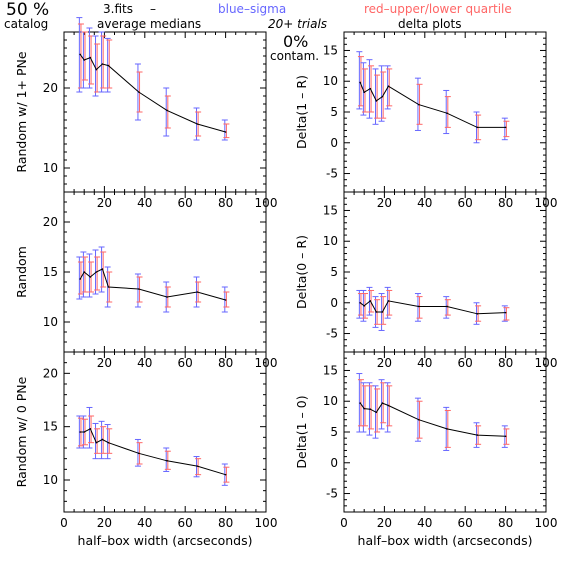  Describe the element at coordinates (153, 9) in the screenshot. I see `dash-label: –` at that location.